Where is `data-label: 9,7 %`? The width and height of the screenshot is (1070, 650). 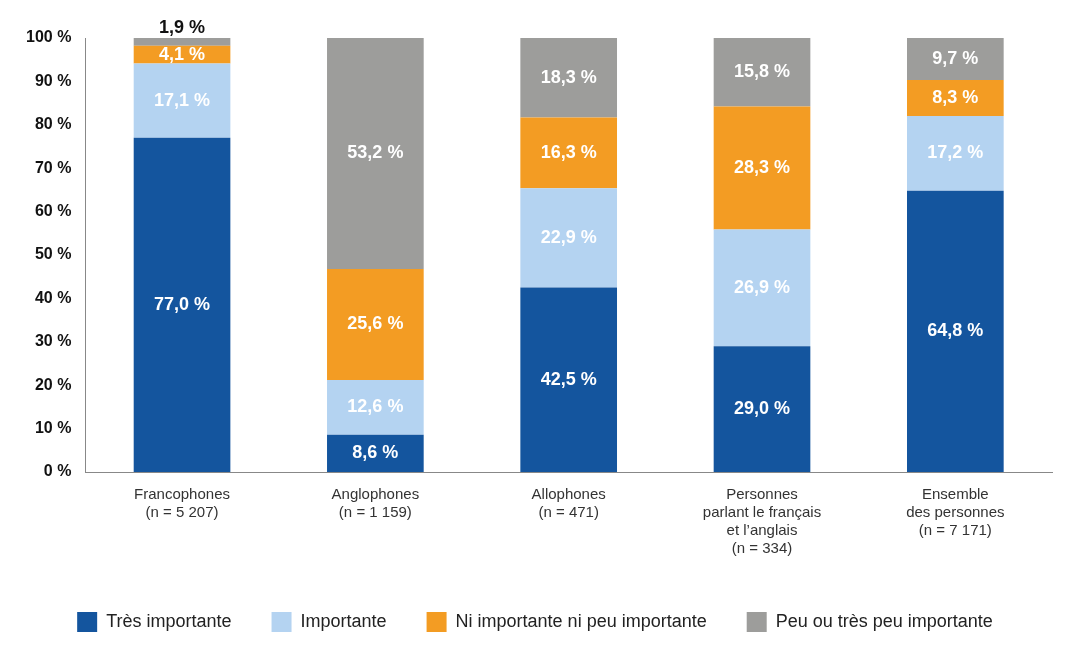
data-label: 9,7 % is located at coordinates (955, 58).